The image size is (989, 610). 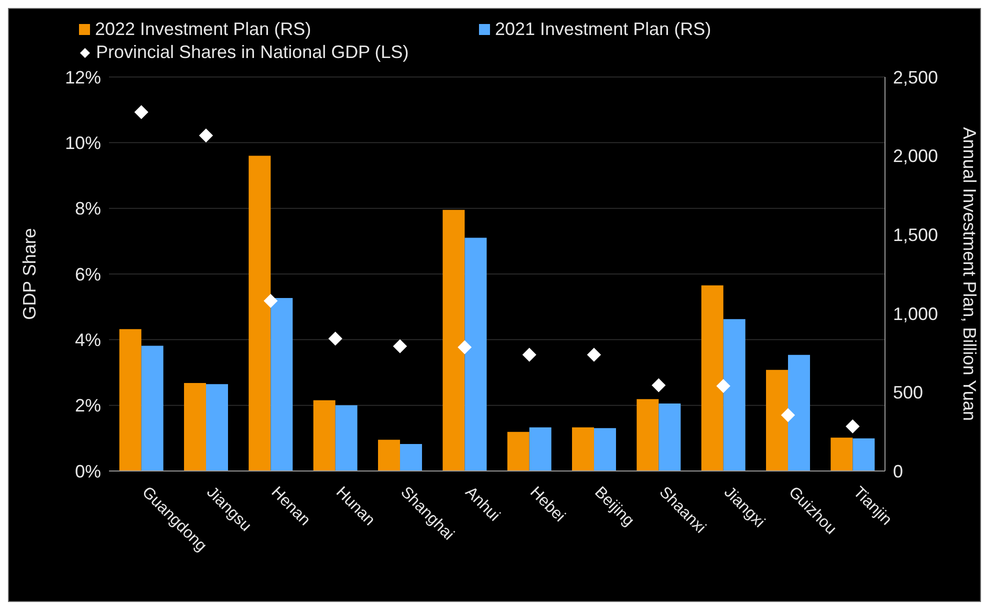 I want to click on y2-tick-label: 2,500, so click(x=915, y=77).